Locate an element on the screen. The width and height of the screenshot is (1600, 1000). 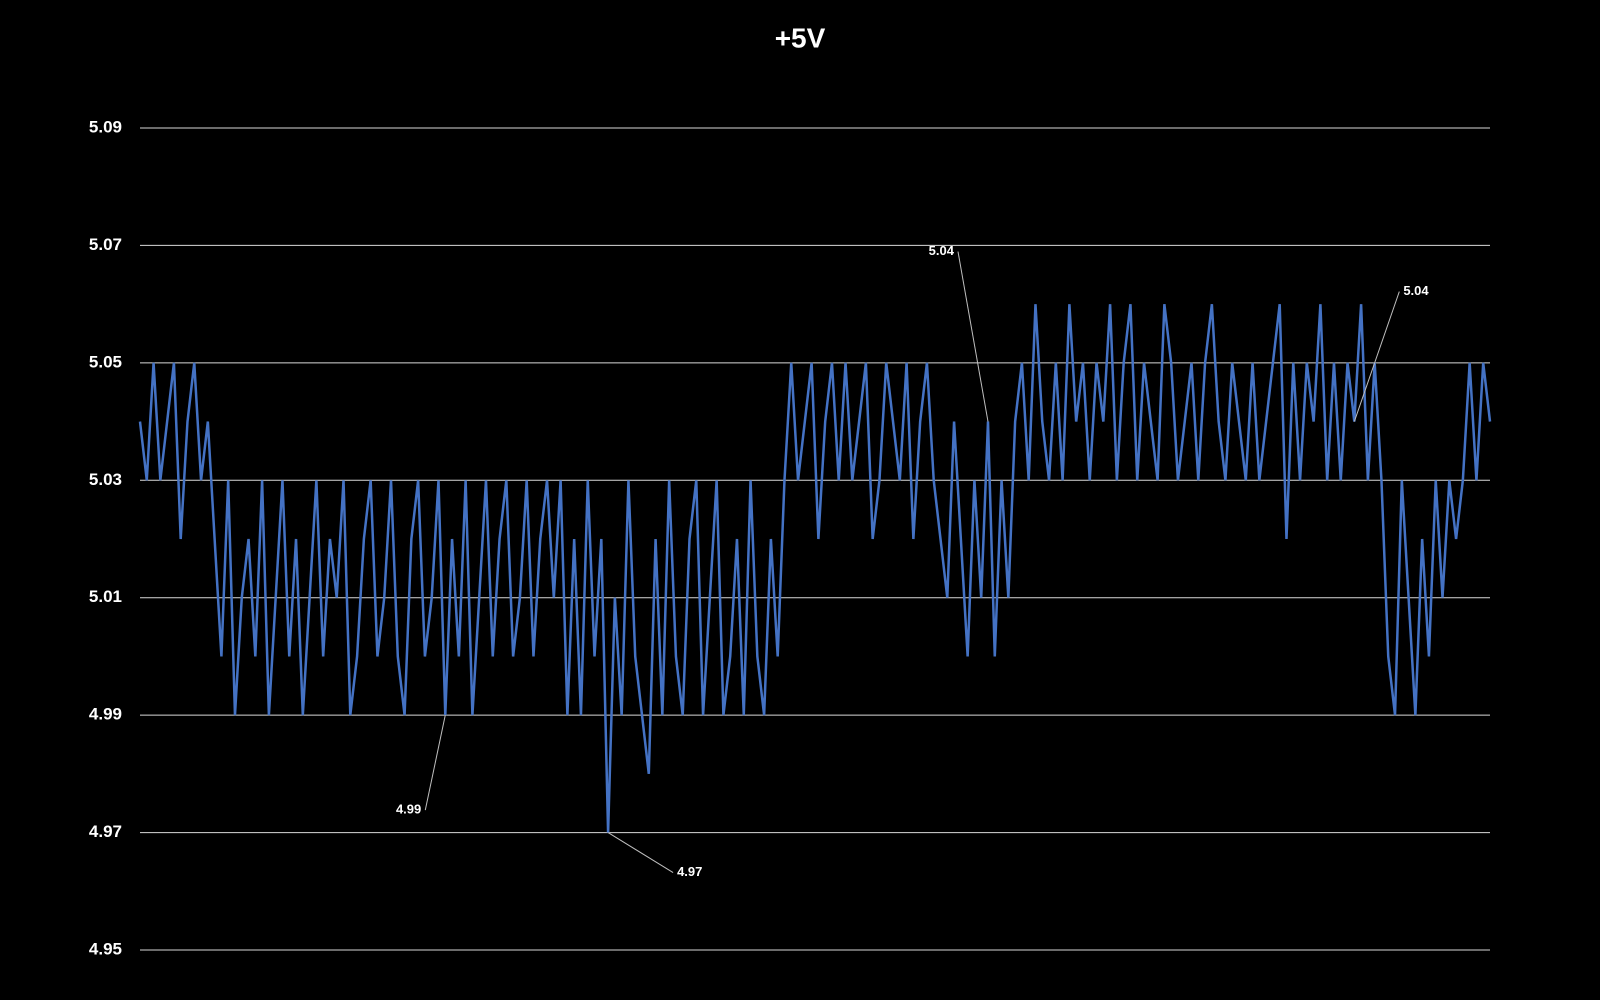
y-tick-label: 5.01 is located at coordinates (105, 596).